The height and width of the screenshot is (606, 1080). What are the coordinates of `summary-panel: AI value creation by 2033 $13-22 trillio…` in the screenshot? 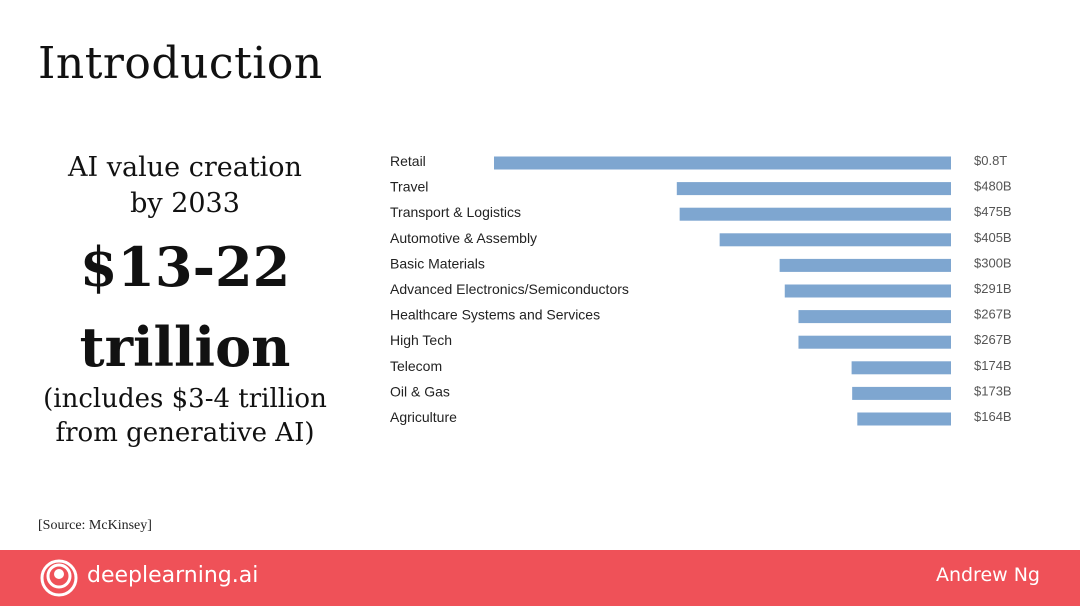 It's located at (185, 300).